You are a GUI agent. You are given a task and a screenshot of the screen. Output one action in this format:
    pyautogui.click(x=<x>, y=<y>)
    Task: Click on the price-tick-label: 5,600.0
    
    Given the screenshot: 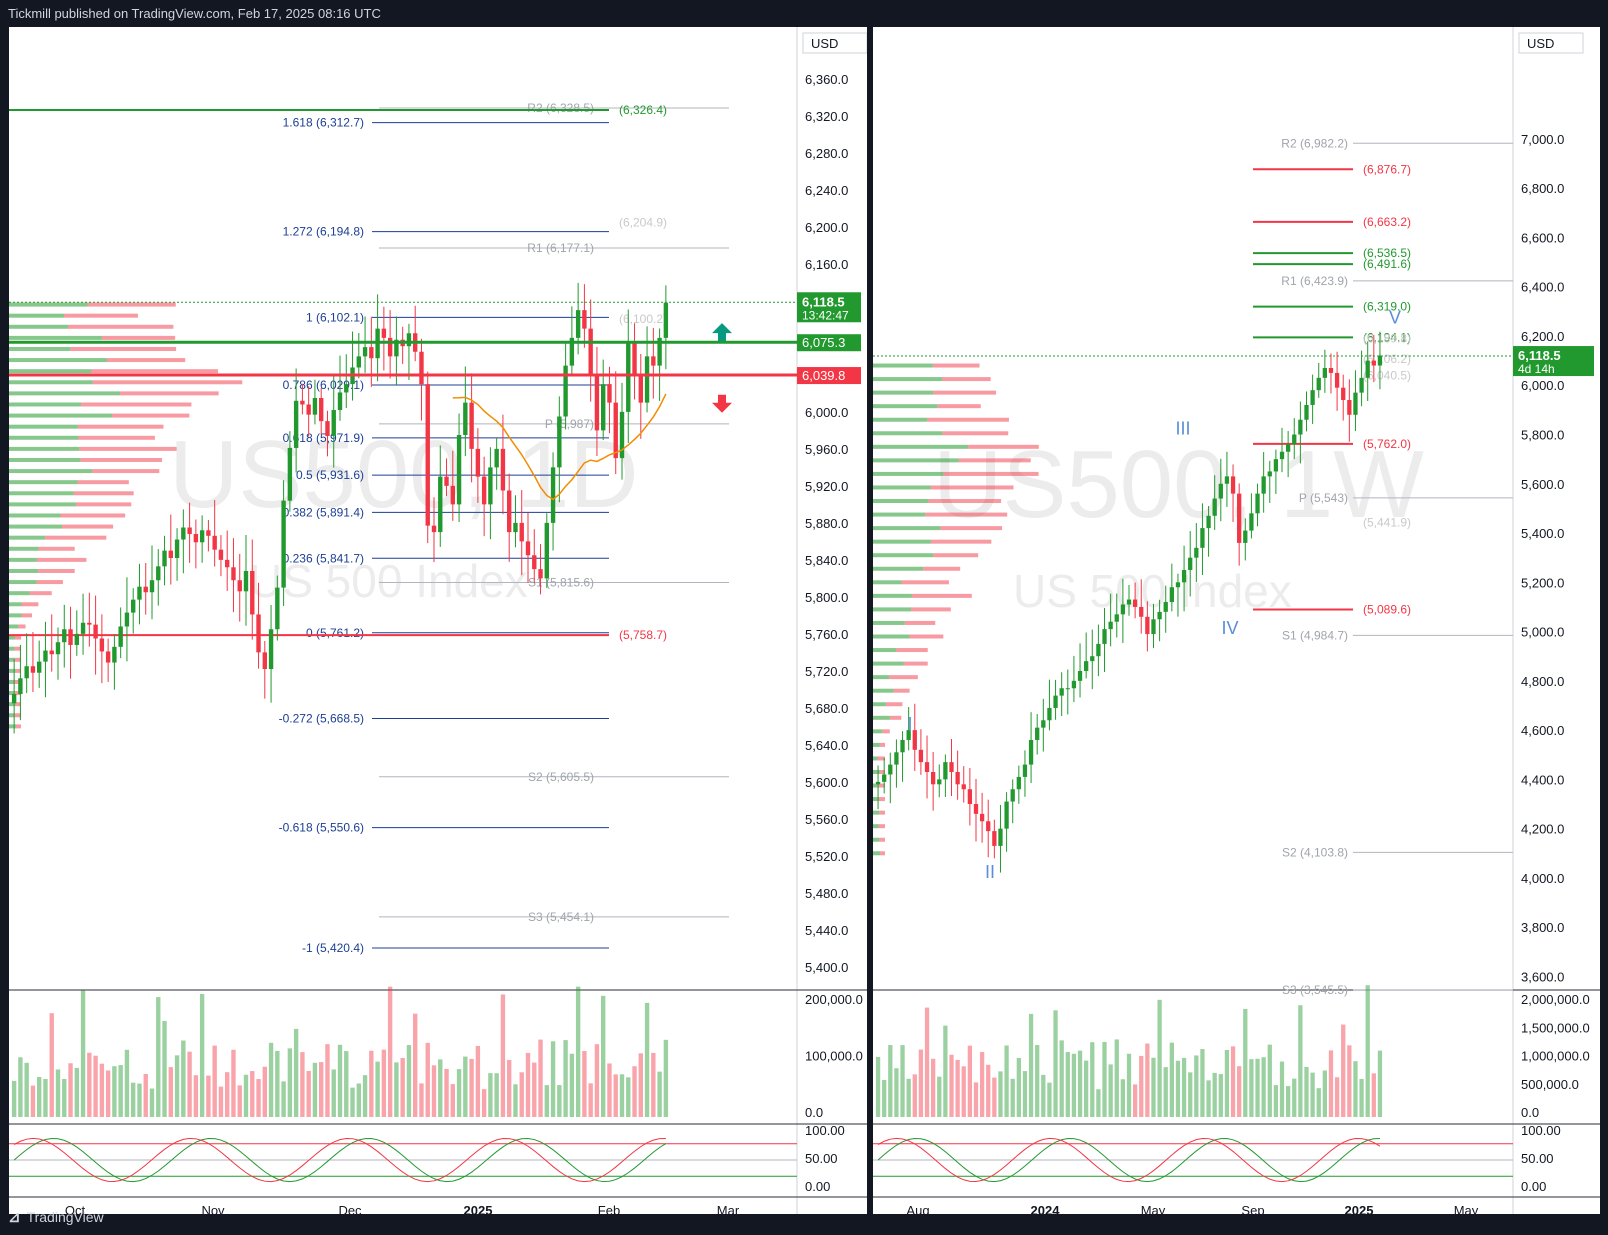 What is the action you would take?
    pyautogui.click(x=1542, y=484)
    